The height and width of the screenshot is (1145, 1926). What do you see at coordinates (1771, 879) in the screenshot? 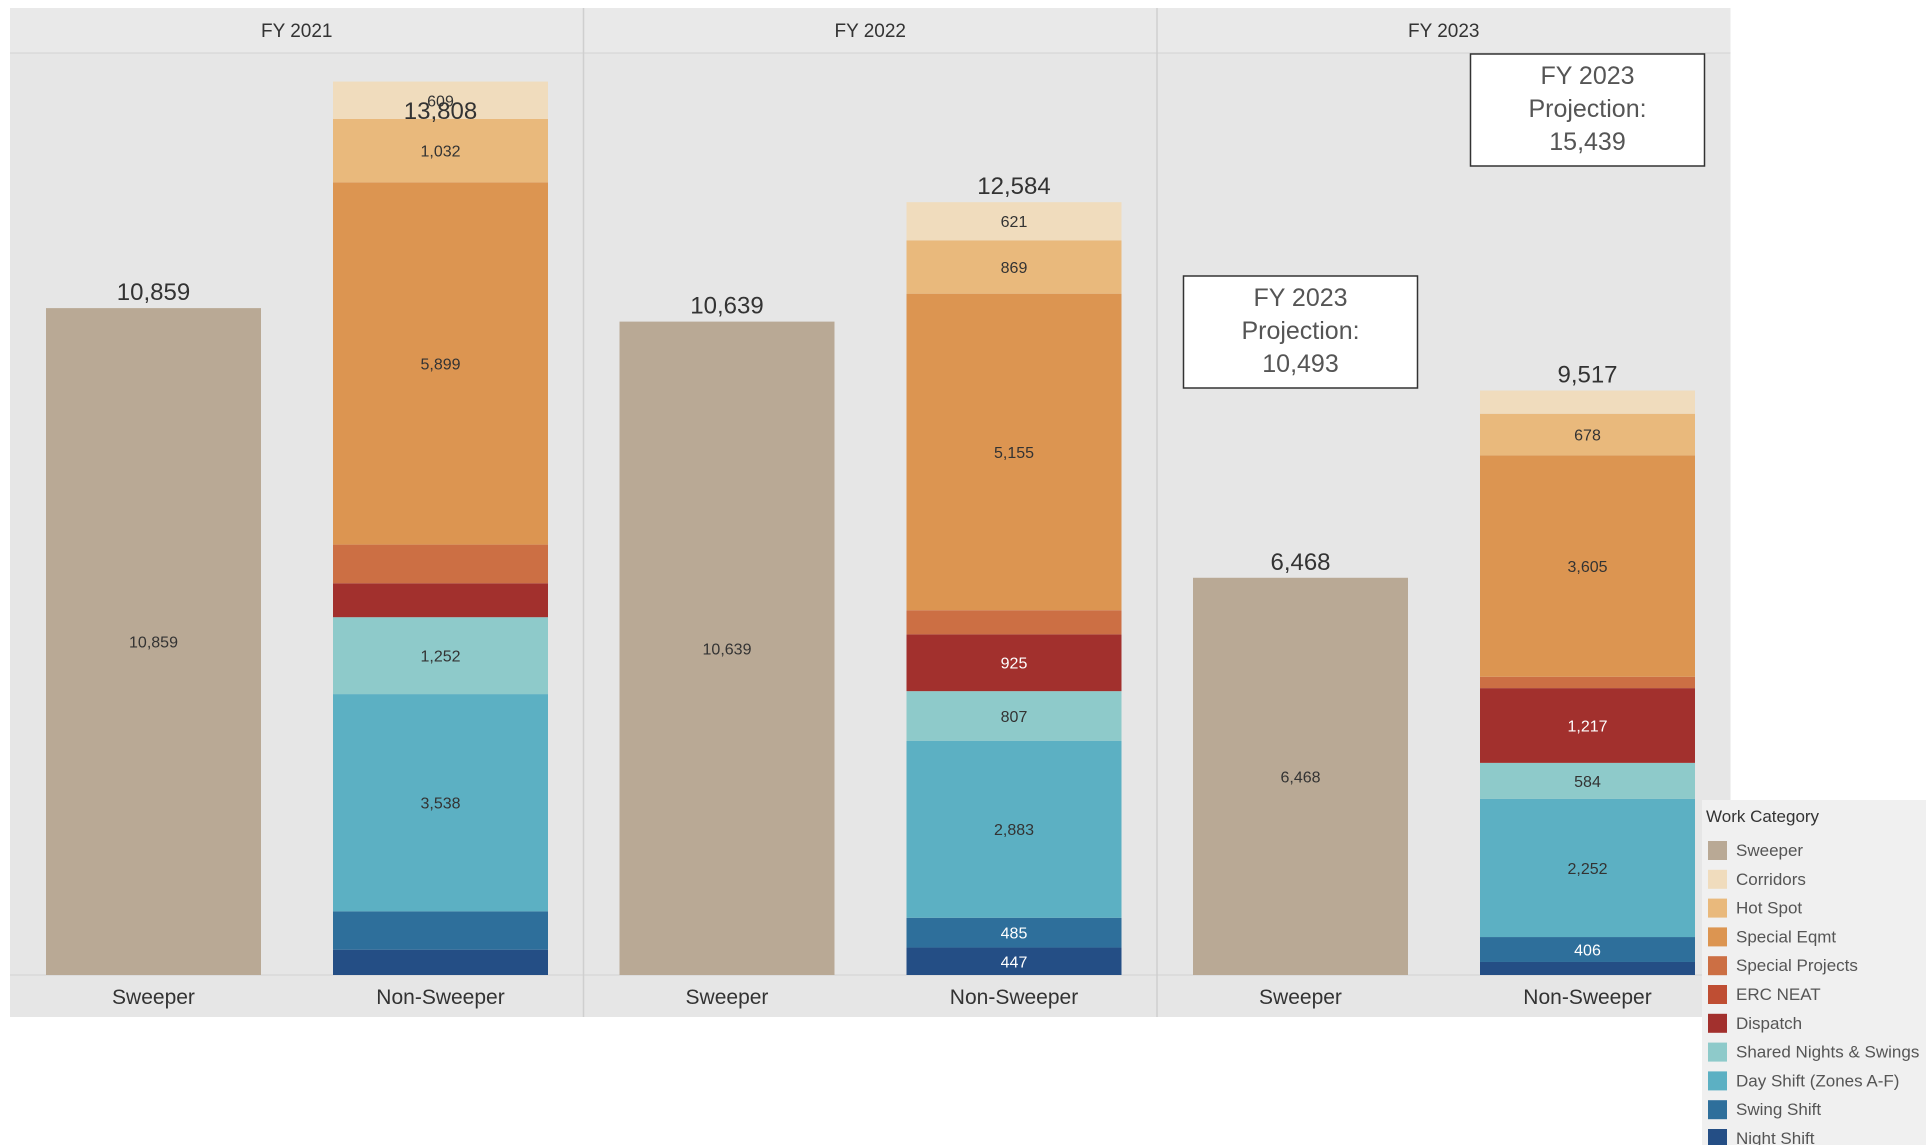
I see `legend-item: Corridors` at bounding box center [1771, 879].